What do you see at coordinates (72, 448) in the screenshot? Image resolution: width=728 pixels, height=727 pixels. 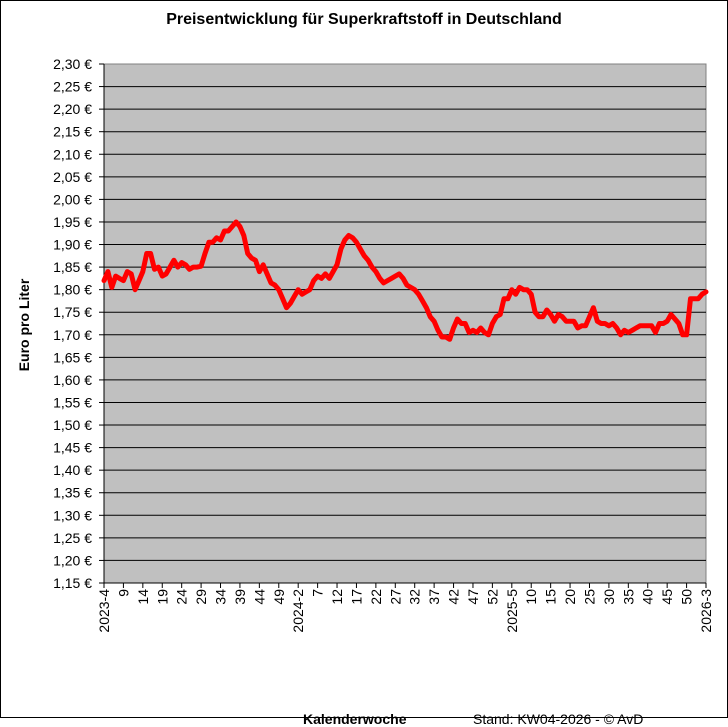 I see `y-tick-label: 1,45 €` at bounding box center [72, 448].